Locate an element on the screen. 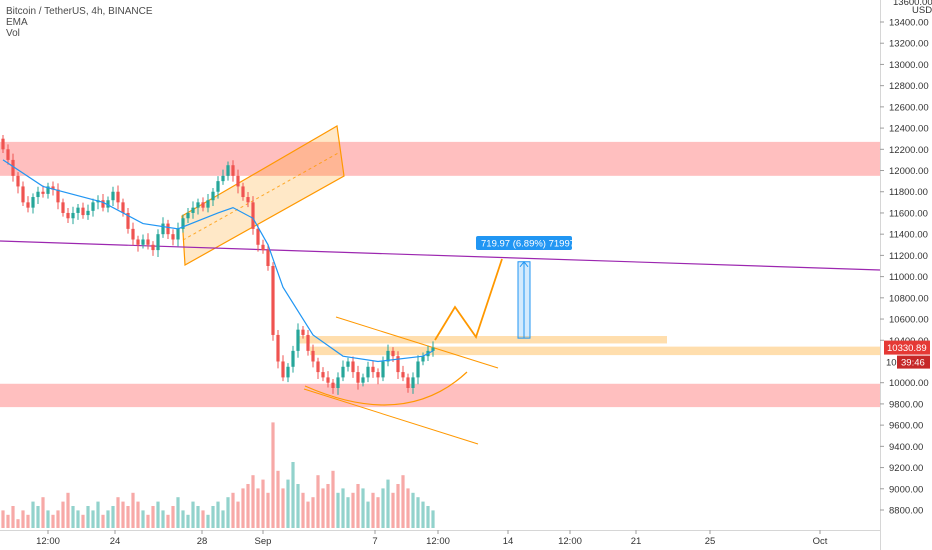 This screenshot has width=932, height=550. legend-volume-label: Vol is located at coordinates (13, 33).